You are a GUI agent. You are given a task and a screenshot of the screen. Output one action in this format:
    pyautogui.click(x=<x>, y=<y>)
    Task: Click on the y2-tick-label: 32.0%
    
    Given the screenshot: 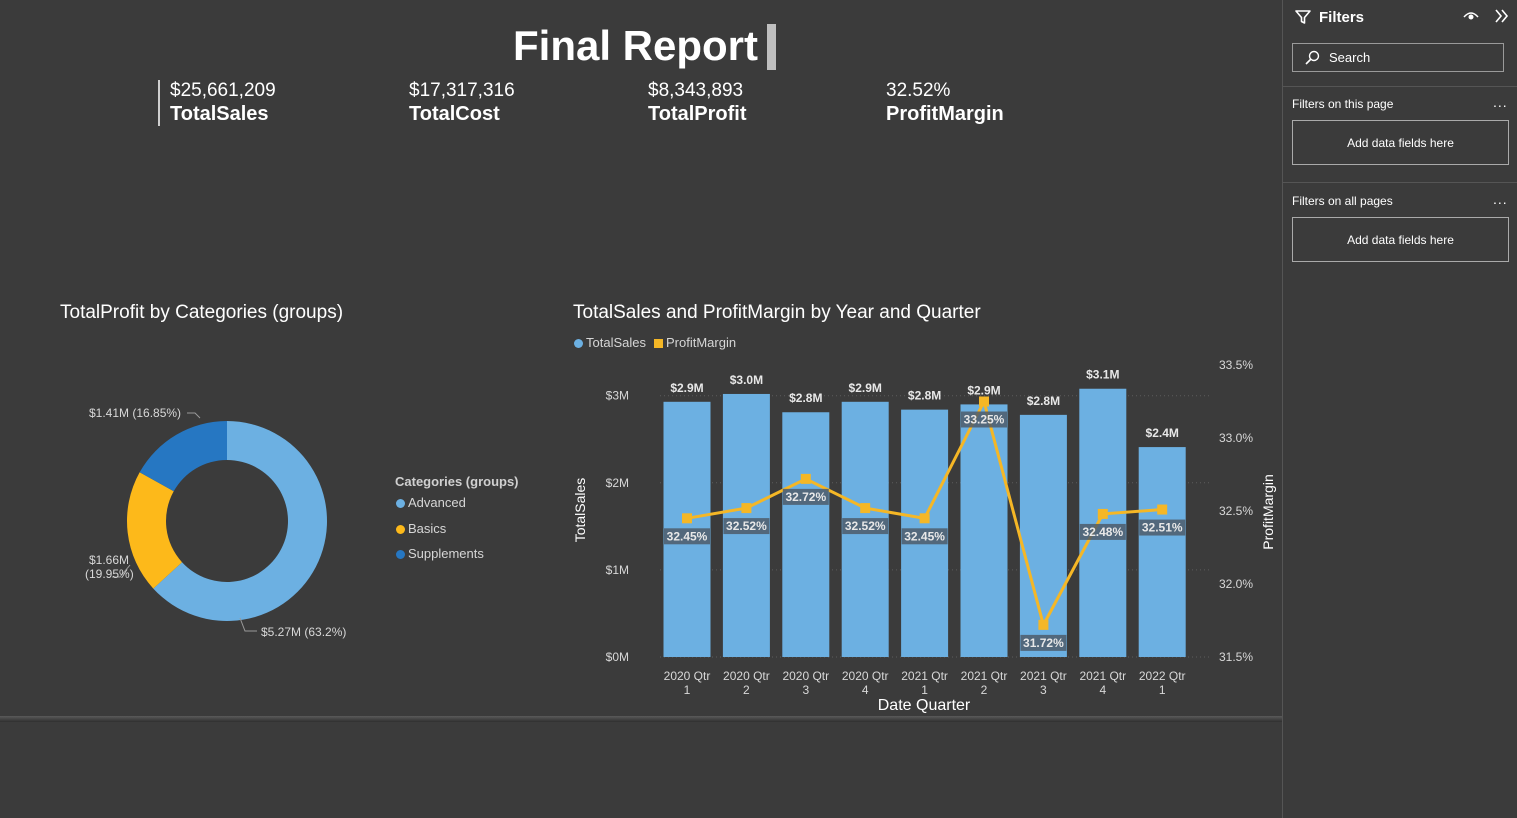 What is the action you would take?
    pyautogui.click(x=1236, y=584)
    